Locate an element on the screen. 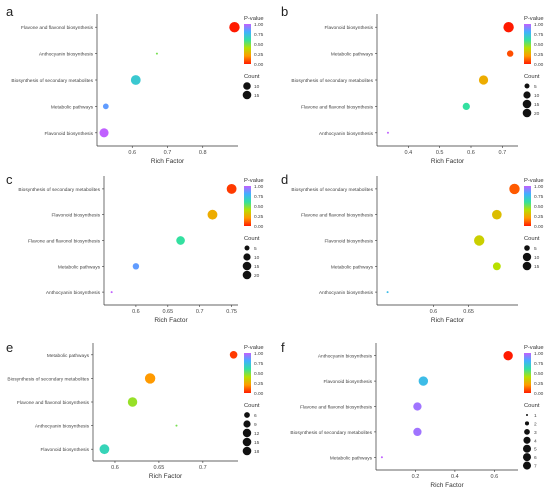  x-tick-label: 0.2 is located at coordinates (416, 477).